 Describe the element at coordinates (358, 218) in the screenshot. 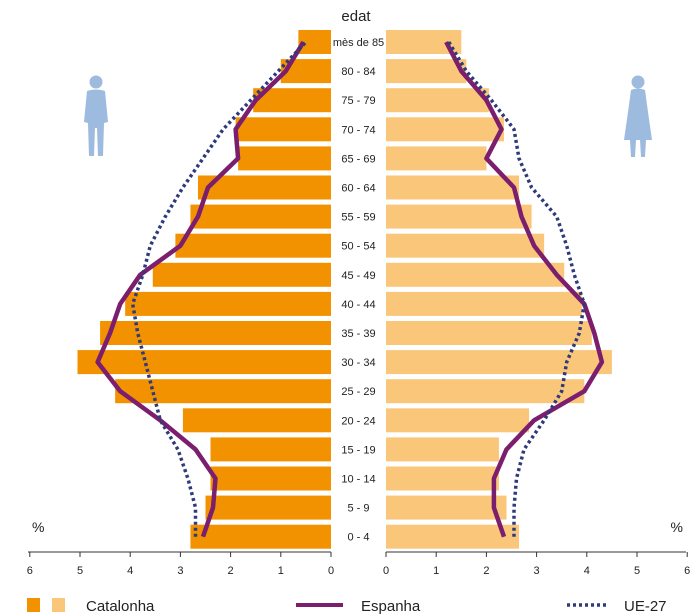

I see `age-label-11: 55 - 59` at that location.